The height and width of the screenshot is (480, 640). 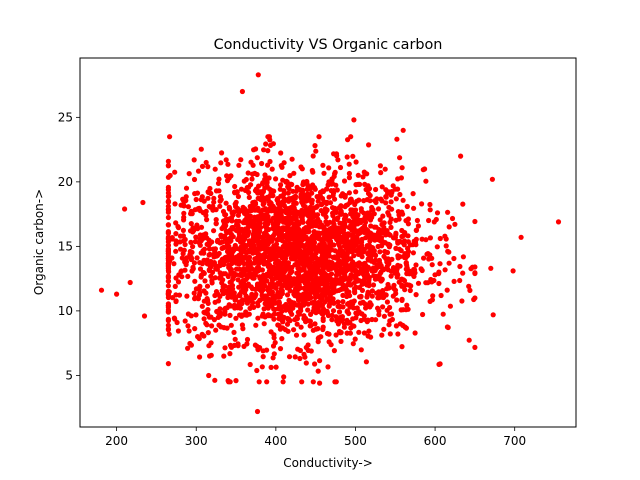 What do you see at coordinates (315, 437) in the screenshot?
I see `x-axis-ticks: 200 300 400 500 600 700` at bounding box center [315, 437].